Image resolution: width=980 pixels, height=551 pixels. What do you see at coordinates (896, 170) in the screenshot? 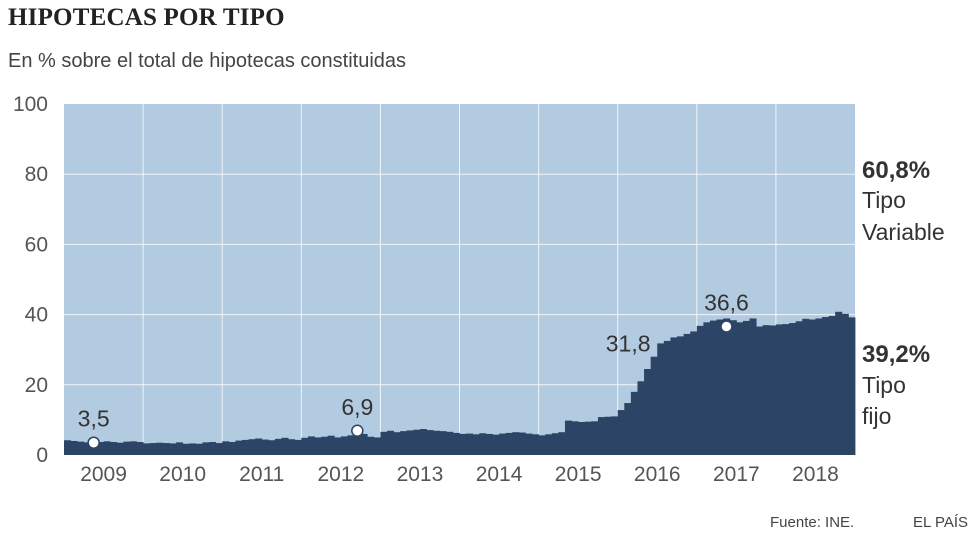
I see `end-label-variable-percent: 60,8%` at bounding box center [896, 170].